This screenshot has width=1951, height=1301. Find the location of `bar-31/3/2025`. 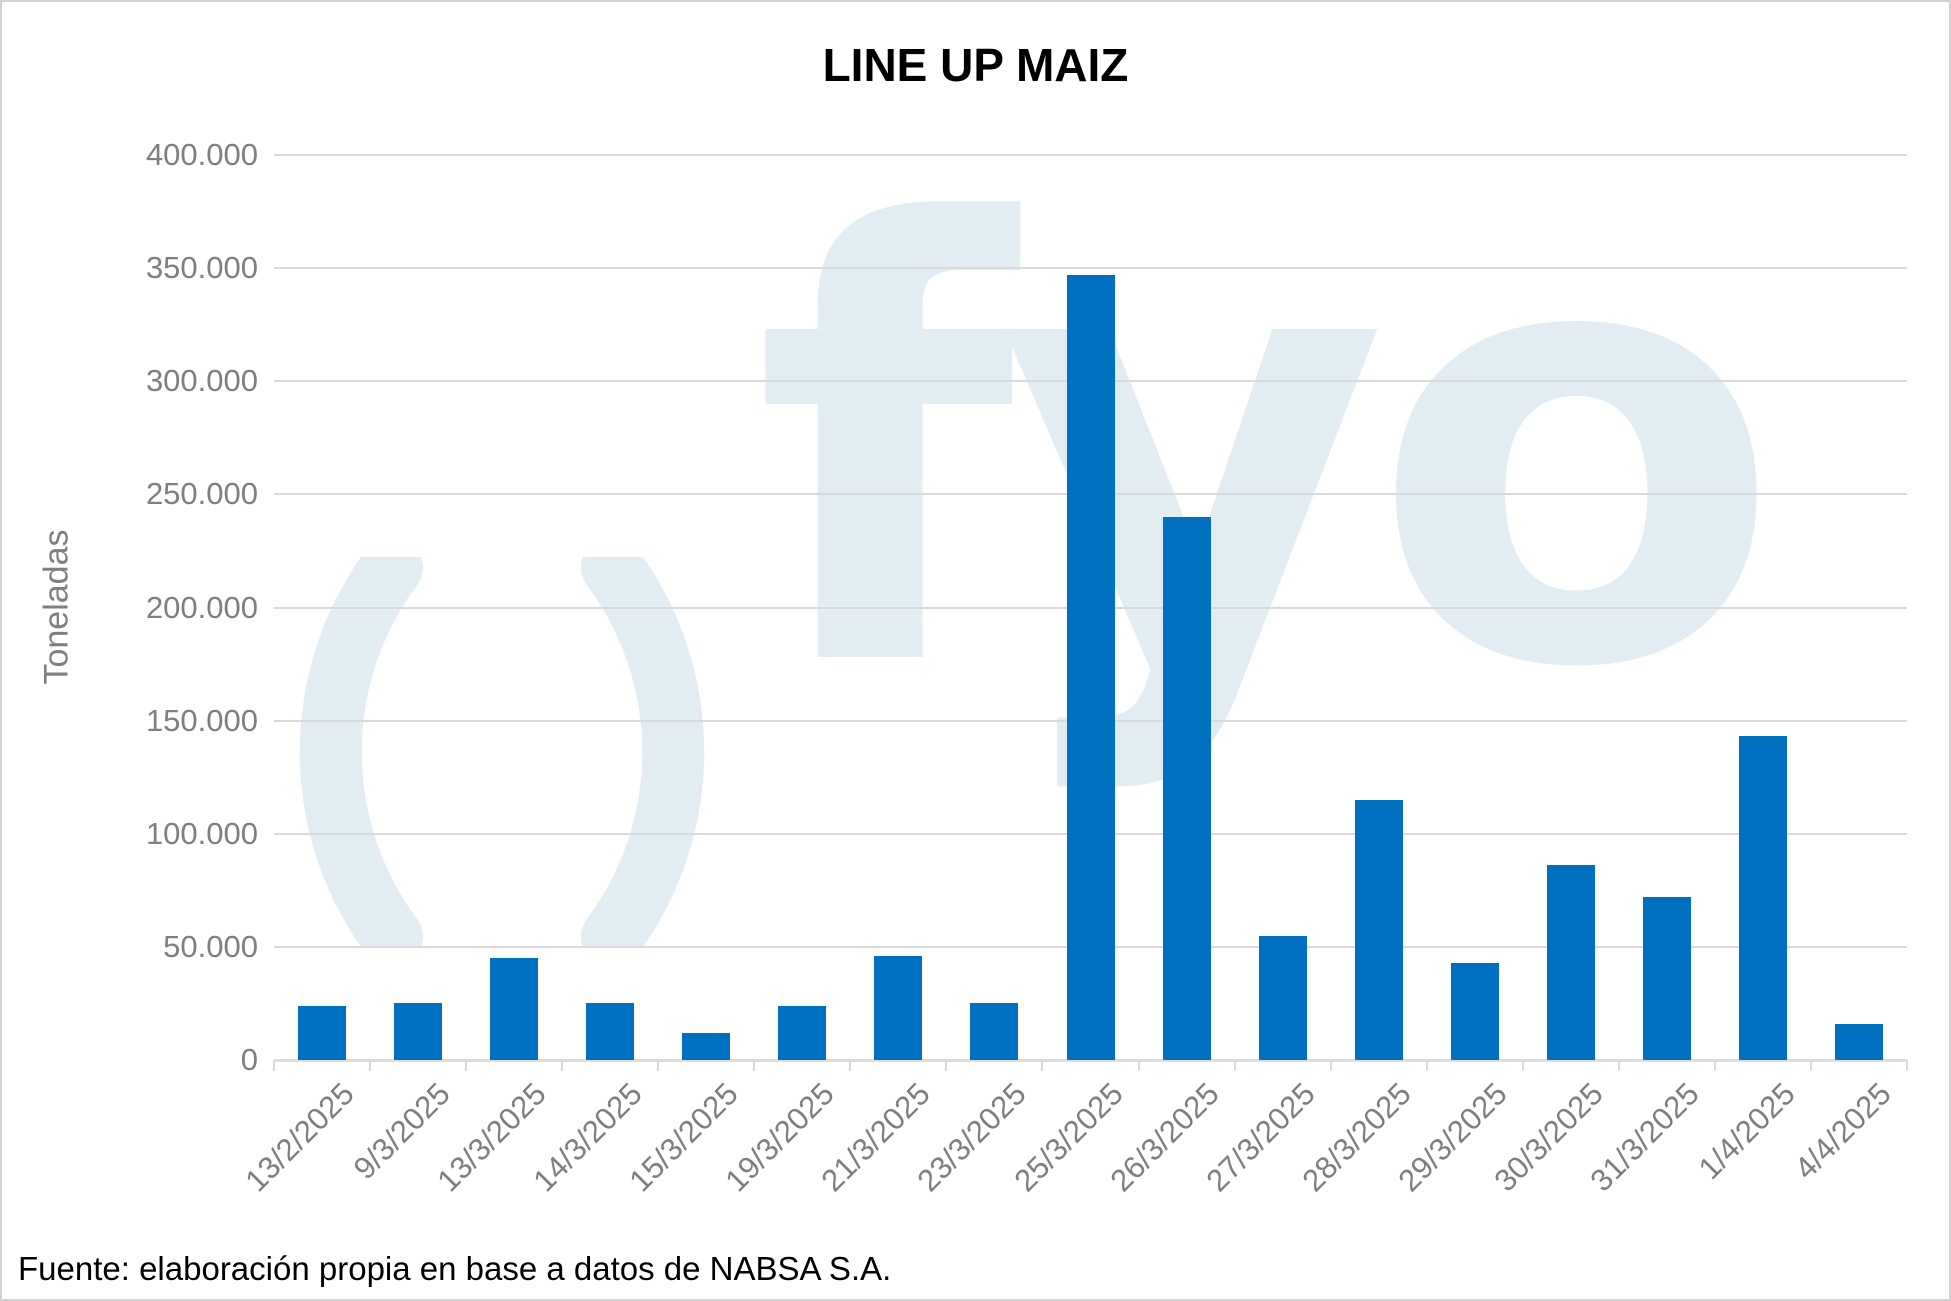

bar-31/3/2025 is located at coordinates (1666, 978).